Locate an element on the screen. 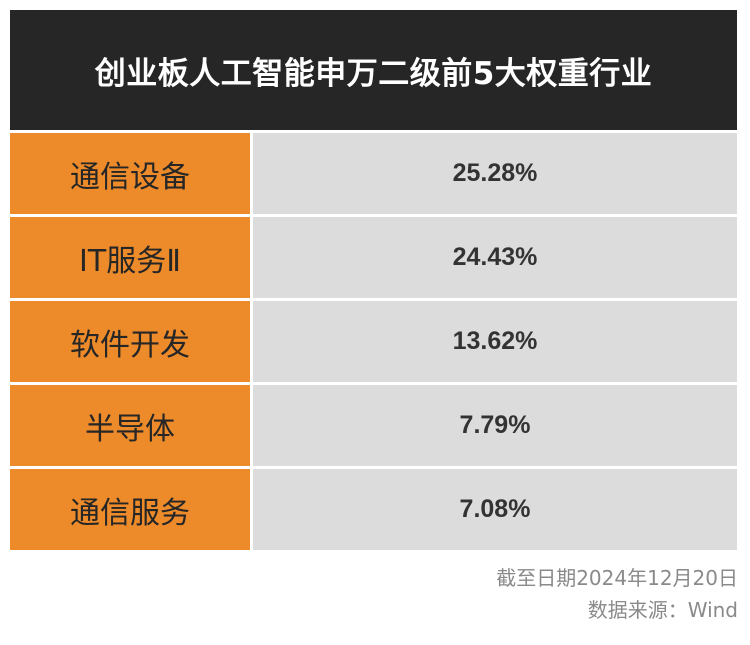 The image size is (750, 645). table-row: 通信设备 25.28% is located at coordinates (373, 173).